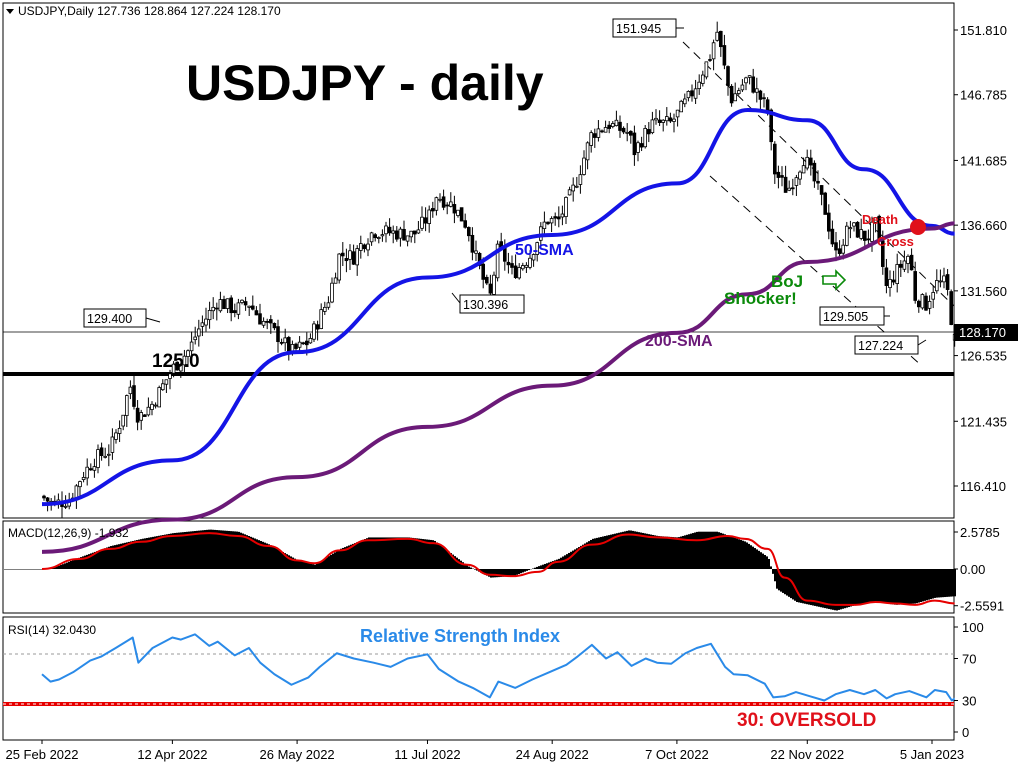  I want to click on boj-label-2: Shocker!, so click(760, 298).